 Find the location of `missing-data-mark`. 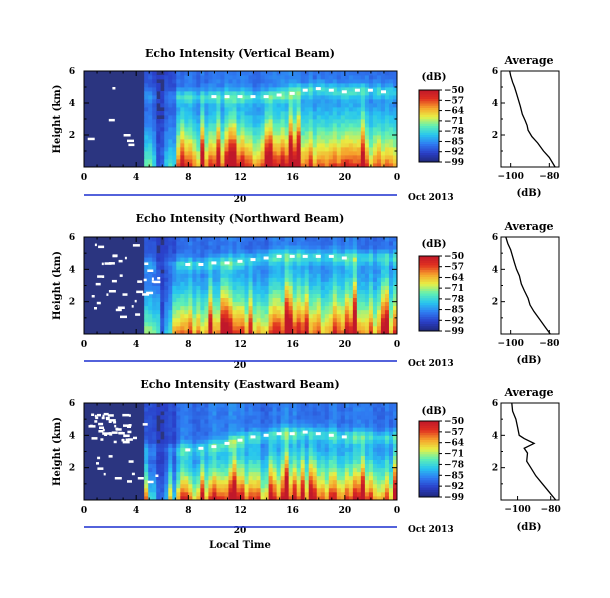

missing-data-mark is located at coordinates (135, 301).